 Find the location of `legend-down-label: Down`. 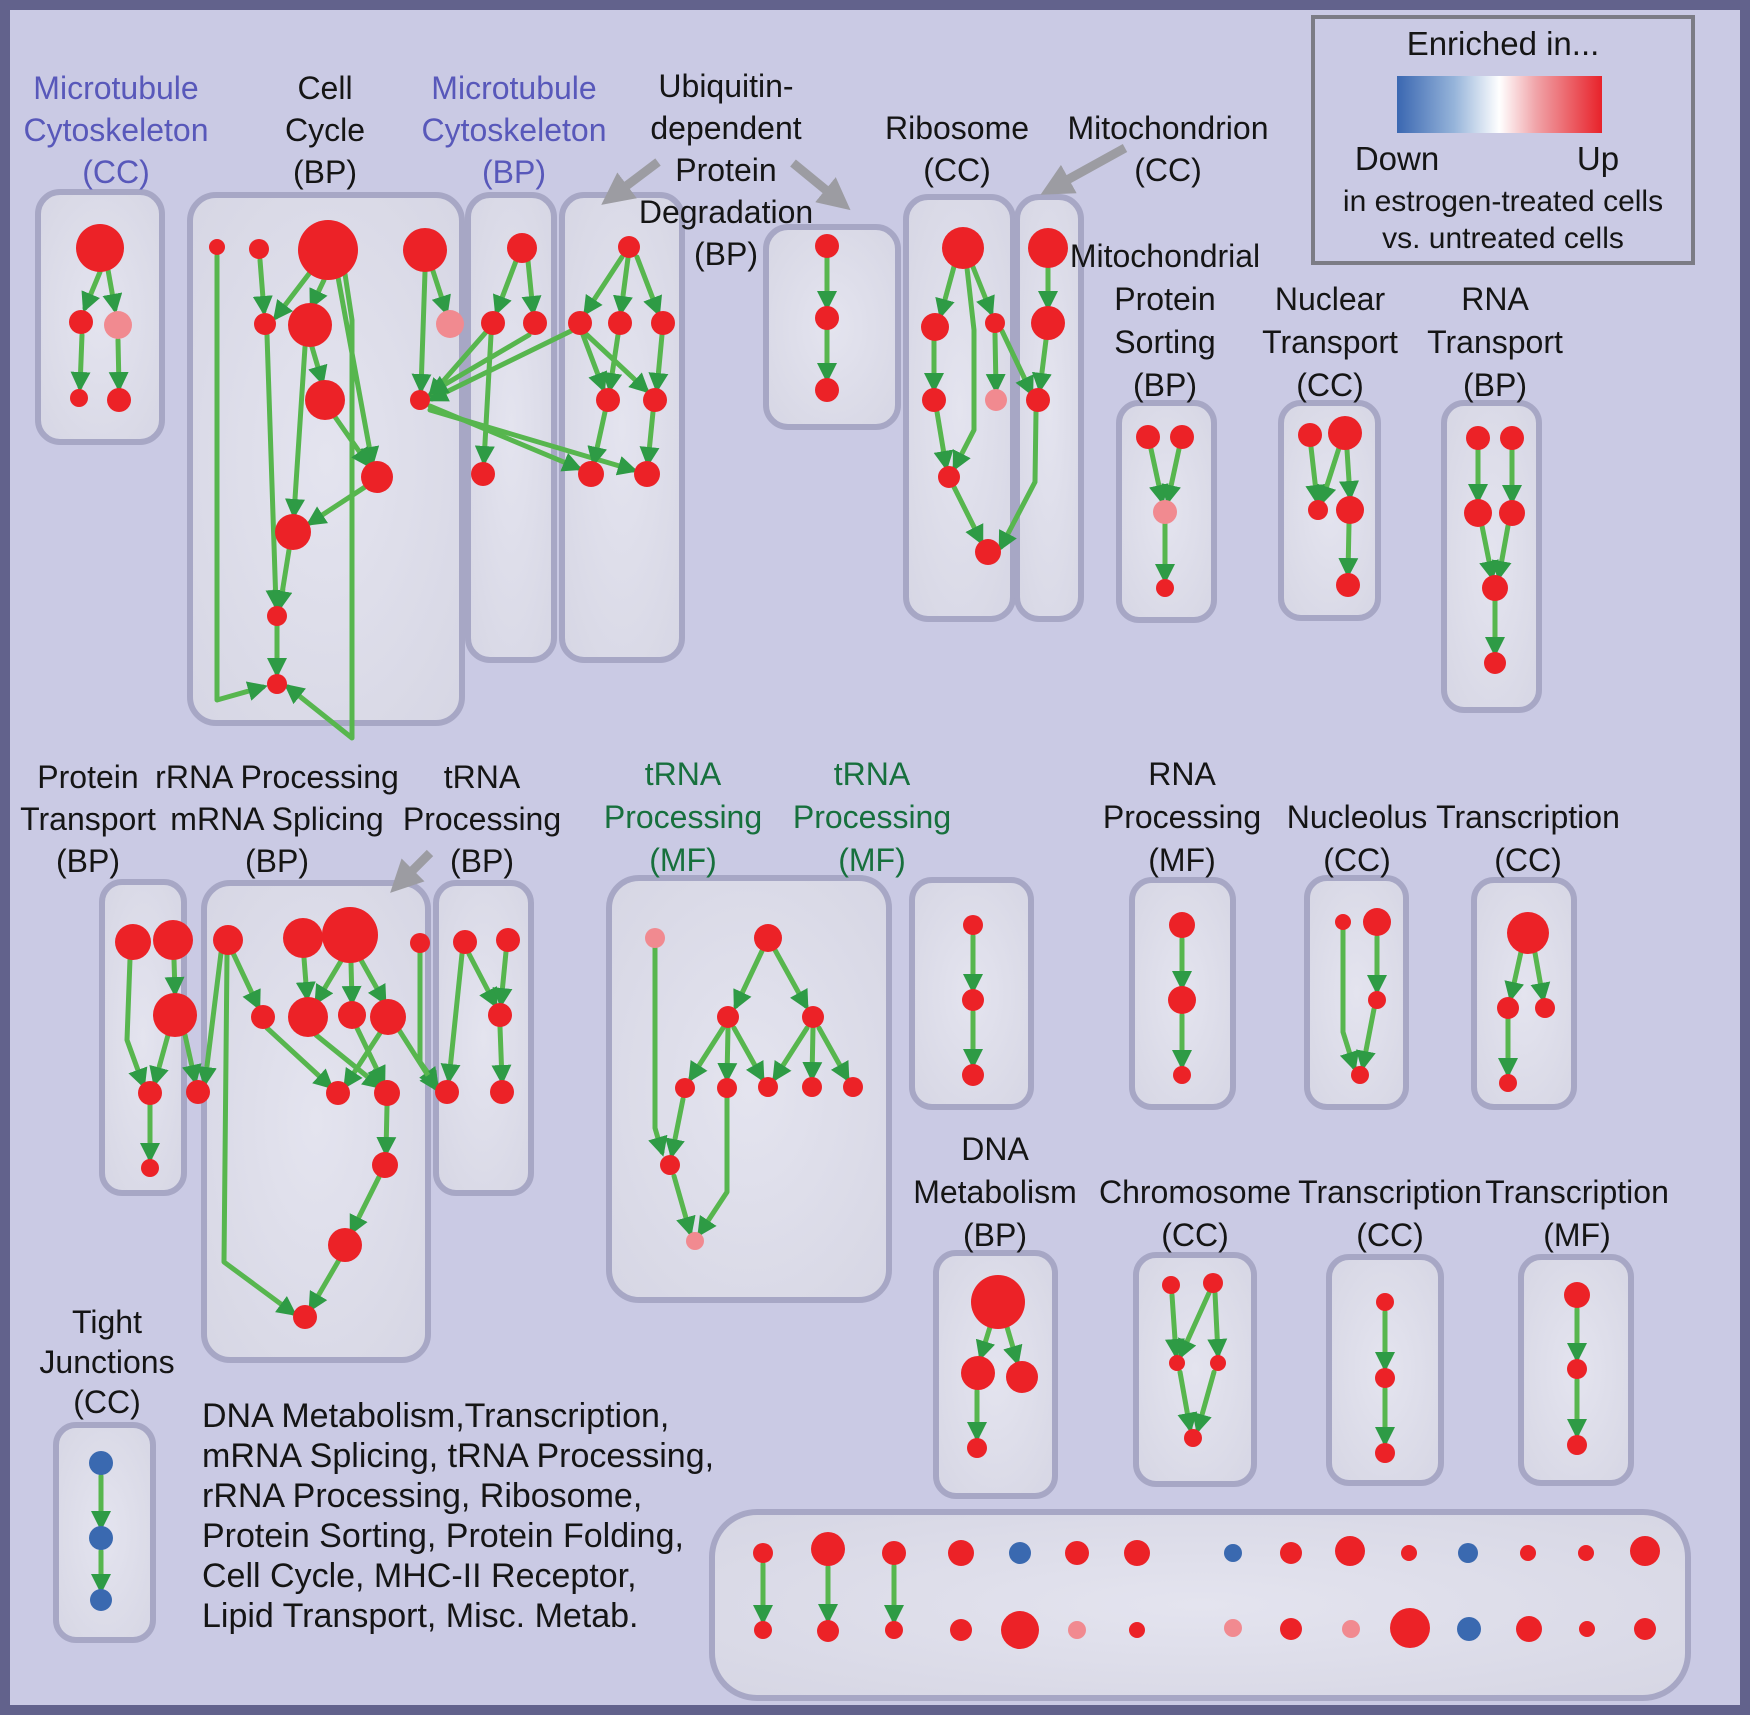

legend-down-label: Down is located at coordinates (1397, 158).